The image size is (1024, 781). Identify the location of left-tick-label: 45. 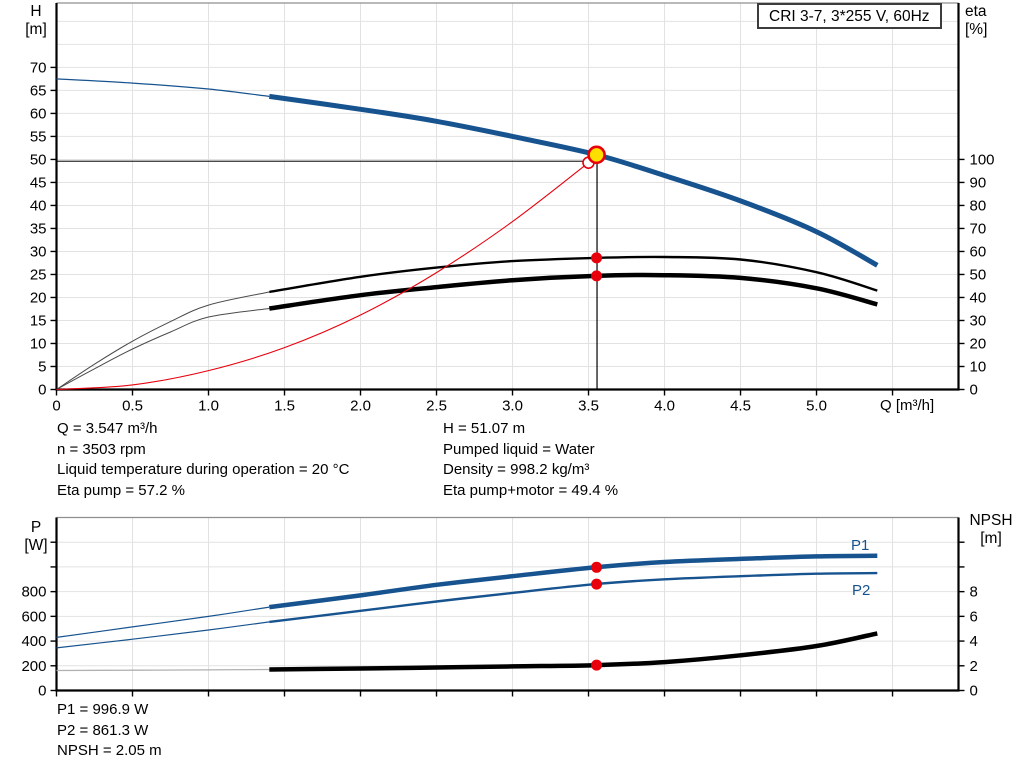
(38, 182).